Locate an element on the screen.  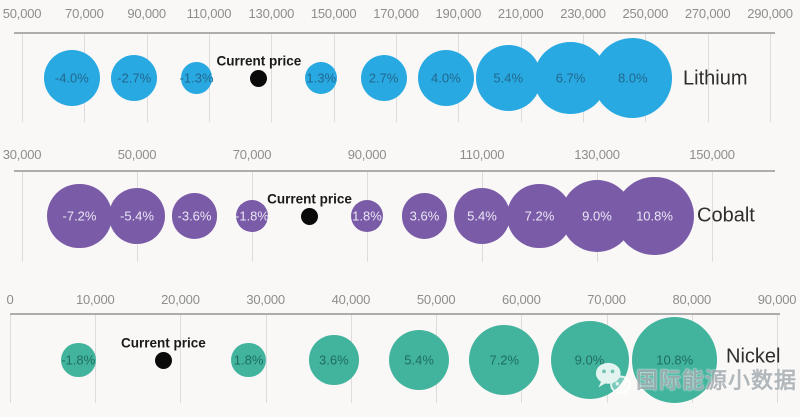
bubble-label: 2.7% is located at coordinates (383, 78).